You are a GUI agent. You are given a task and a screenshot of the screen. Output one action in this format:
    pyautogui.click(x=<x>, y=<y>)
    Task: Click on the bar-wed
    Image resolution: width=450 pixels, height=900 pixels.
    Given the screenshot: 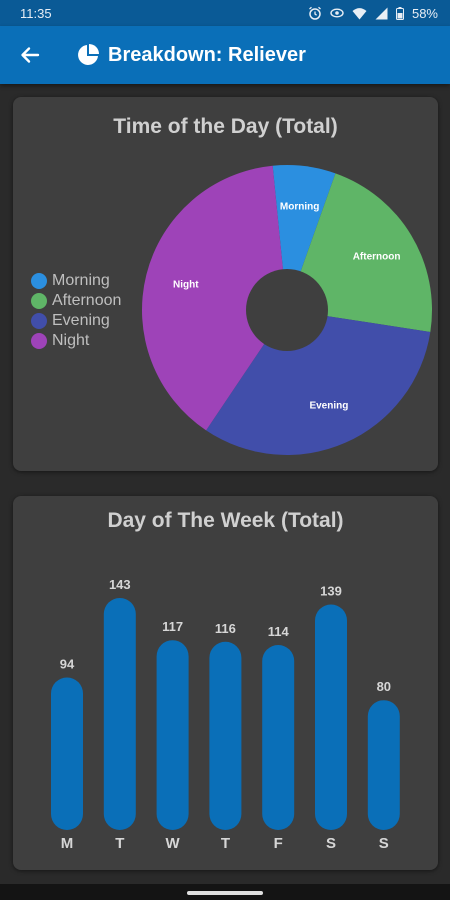 What is the action you would take?
    pyautogui.click(x=172, y=735)
    